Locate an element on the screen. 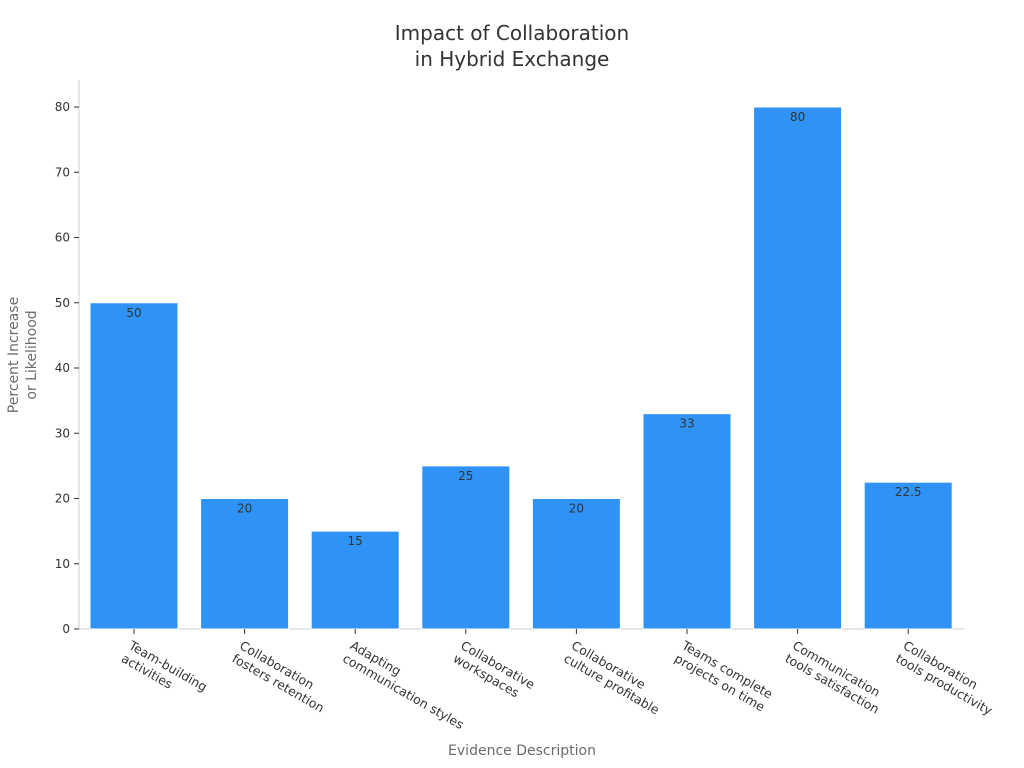  bar-value-label: 33 is located at coordinates (686, 424).